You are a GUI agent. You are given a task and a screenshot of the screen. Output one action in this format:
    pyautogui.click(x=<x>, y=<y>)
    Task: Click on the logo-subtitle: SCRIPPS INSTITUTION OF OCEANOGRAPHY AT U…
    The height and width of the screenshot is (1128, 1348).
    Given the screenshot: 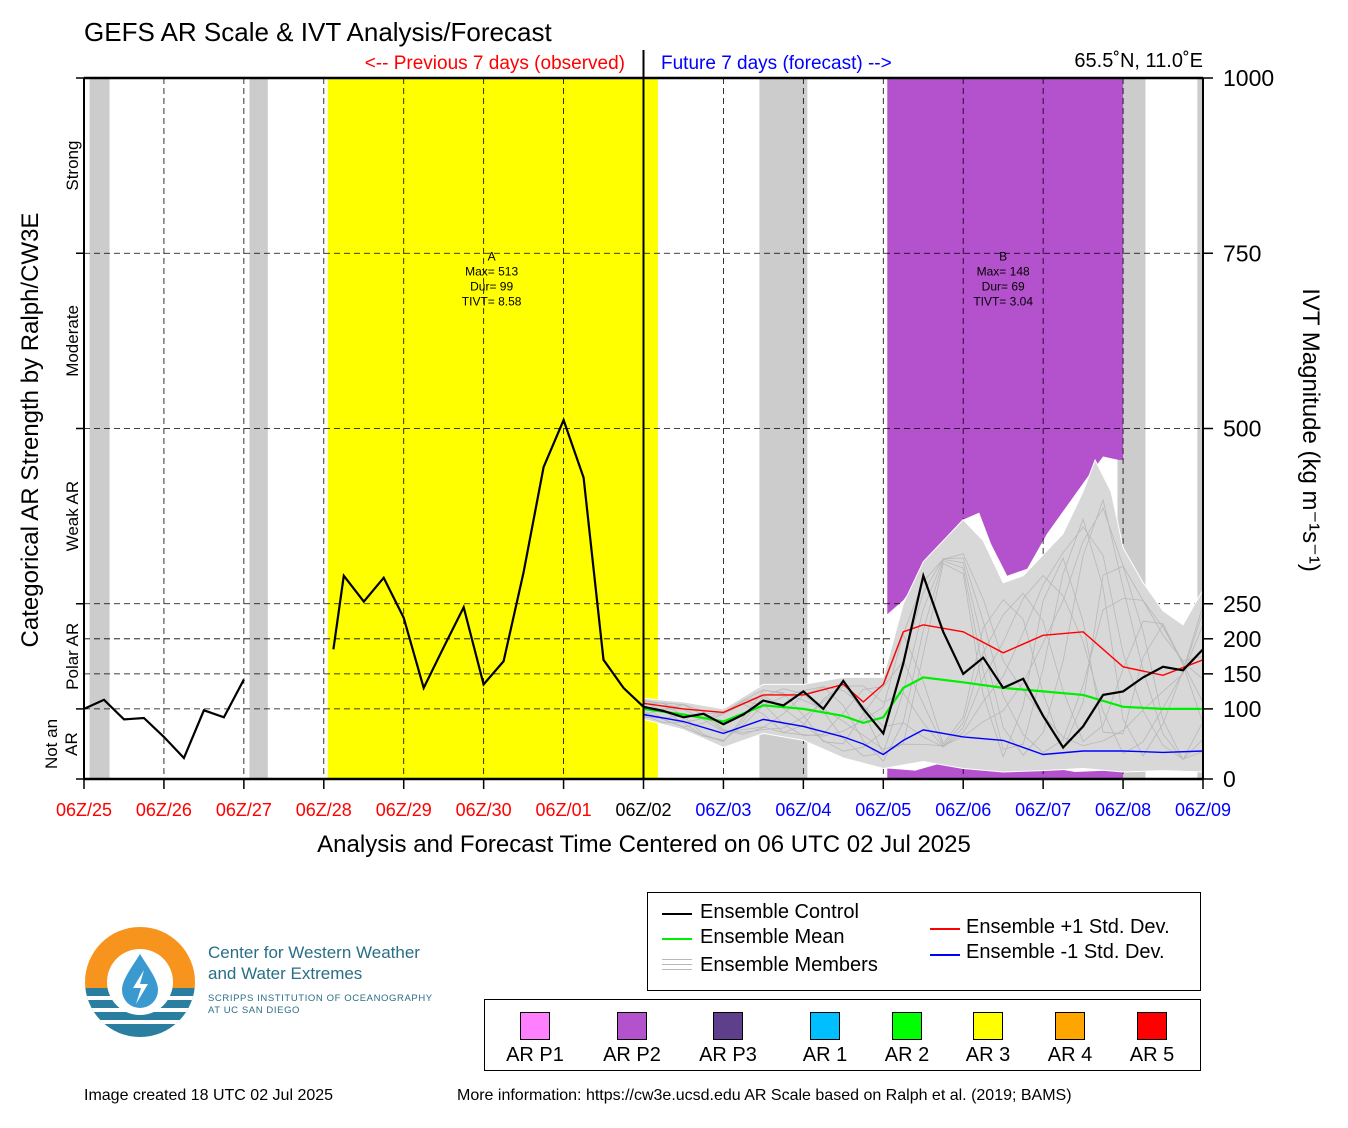 What is the action you would take?
    pyautogui.click(x=320, y=1005)
    